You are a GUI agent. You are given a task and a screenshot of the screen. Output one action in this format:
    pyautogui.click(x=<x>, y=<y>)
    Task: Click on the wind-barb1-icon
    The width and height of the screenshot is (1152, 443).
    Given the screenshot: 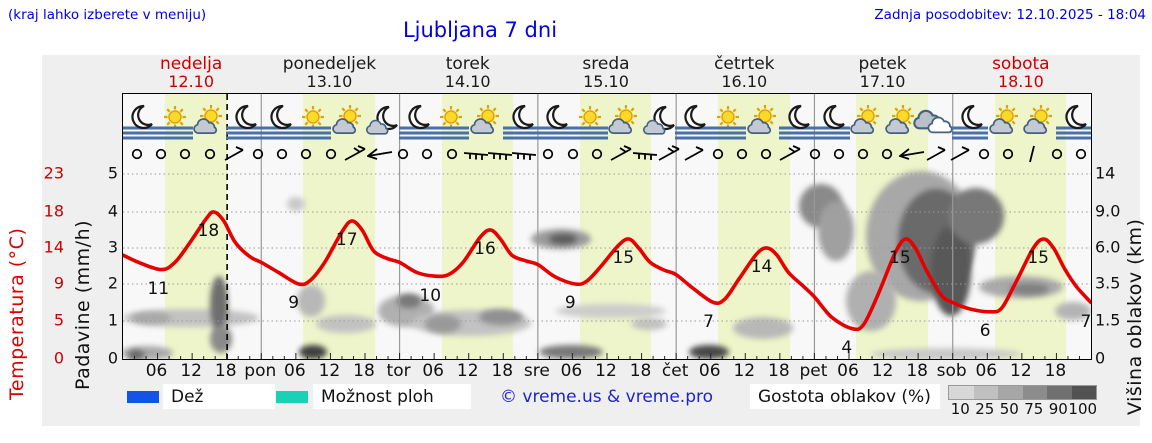 What is the action you would take?
    pyautogui.click(x=694, y=153)
    